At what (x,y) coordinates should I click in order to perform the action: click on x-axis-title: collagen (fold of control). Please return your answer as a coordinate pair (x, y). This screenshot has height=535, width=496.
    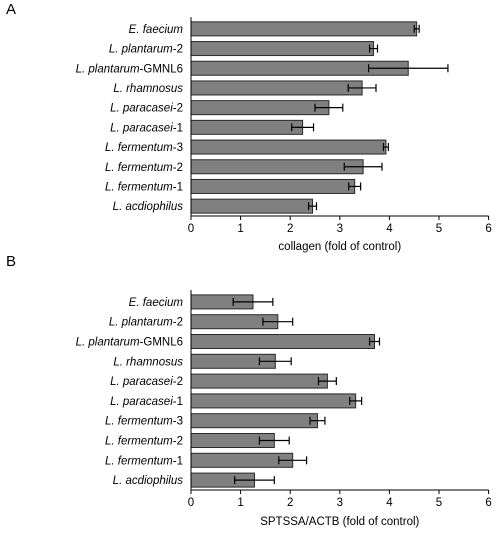
    Looking at the image, I should click on (339, 247).